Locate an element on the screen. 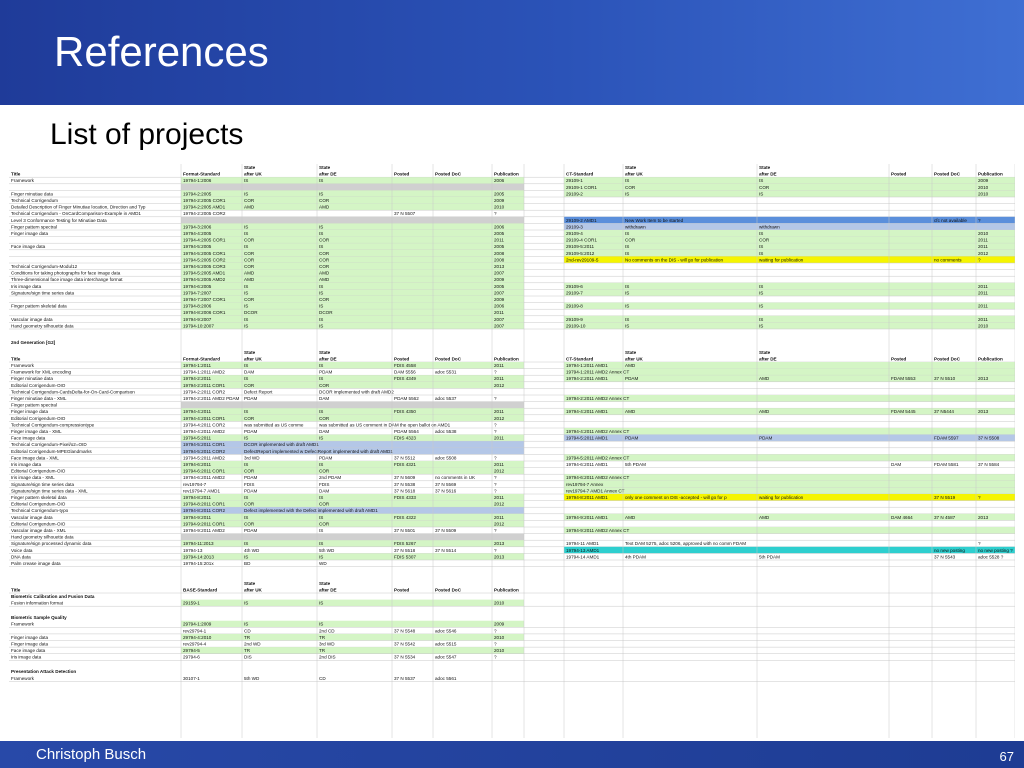  row-cell-left: rev19794-7 is located at coordinates (195, 484).